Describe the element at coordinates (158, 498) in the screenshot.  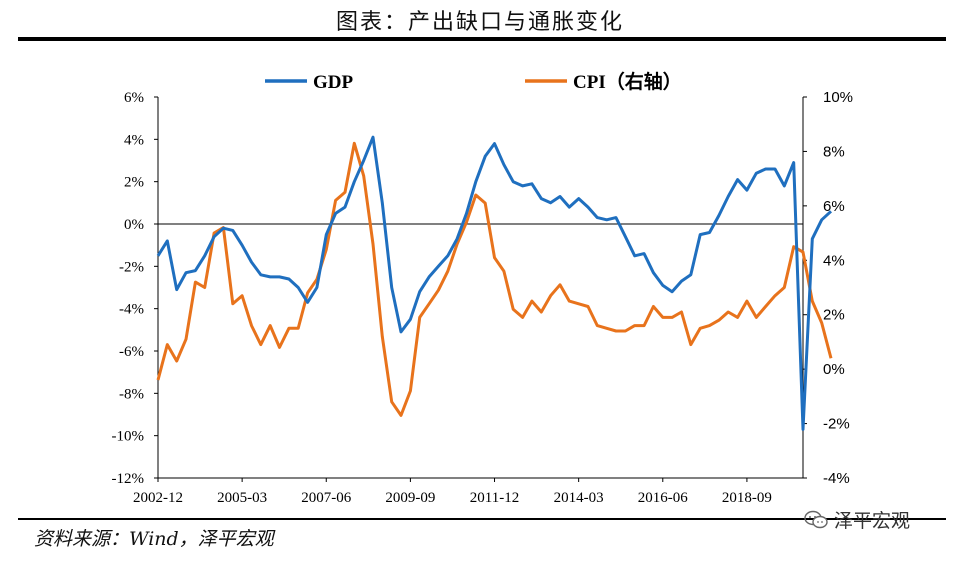
I see `x-tick-label: 2002-12` at that location.